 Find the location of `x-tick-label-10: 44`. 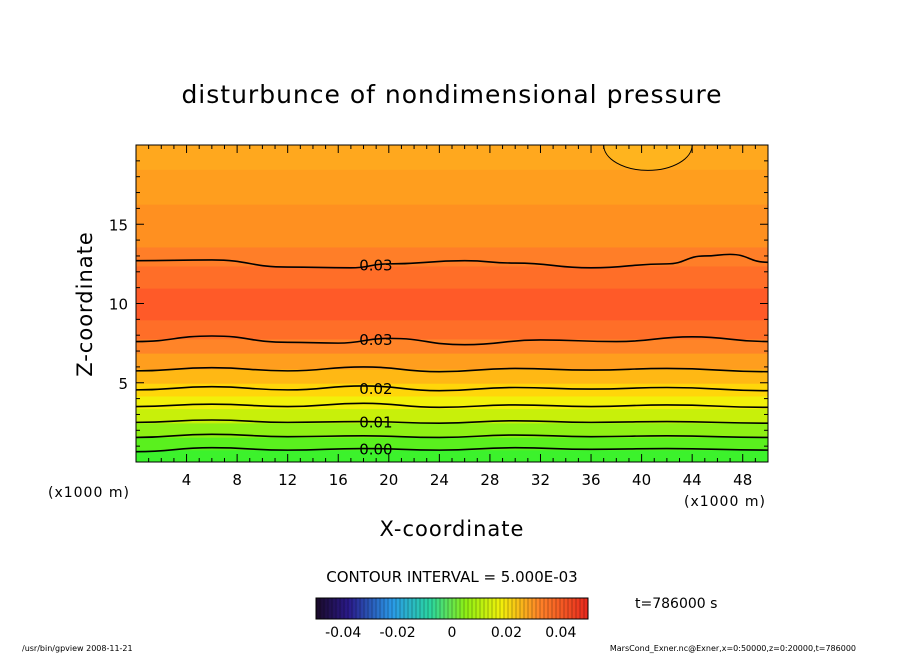

x-tick-label-10: 44 is located at coordinates (692, 480).